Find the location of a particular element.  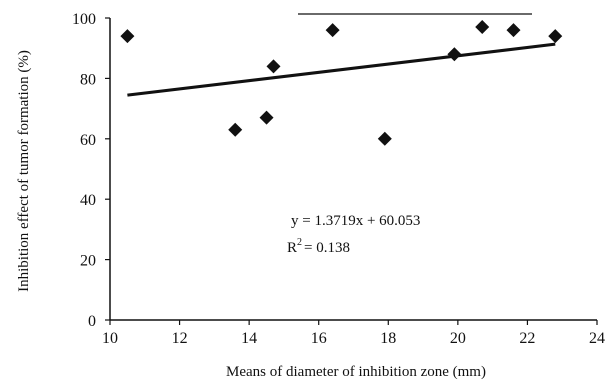

r-squared-label: R2 = 0.138 is located at coordinates (318, 246).